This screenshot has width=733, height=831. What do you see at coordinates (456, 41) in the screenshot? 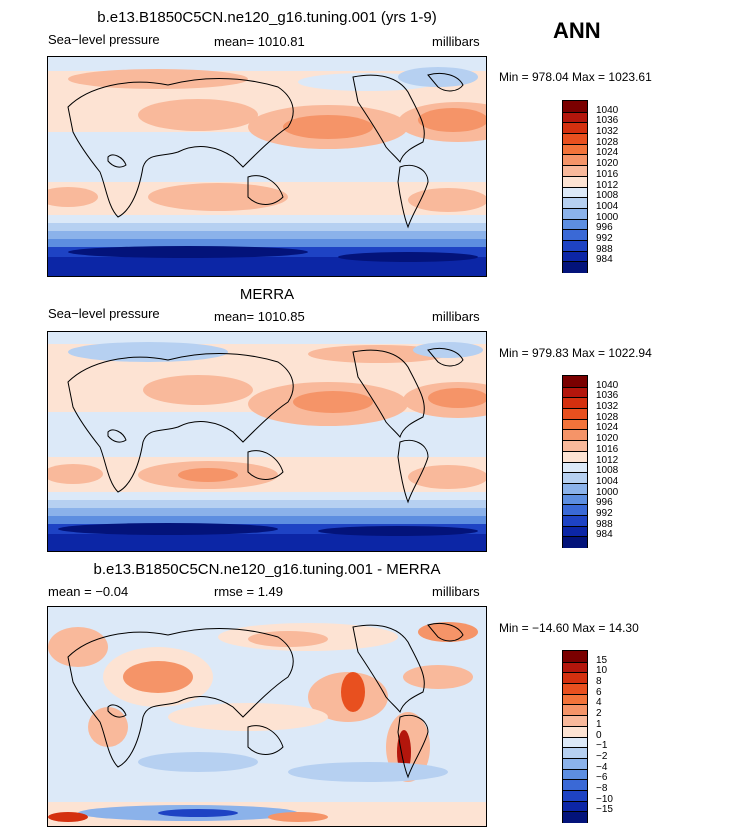
I see `panel-1-units-label: millibars` at bounding box center [456, 41].